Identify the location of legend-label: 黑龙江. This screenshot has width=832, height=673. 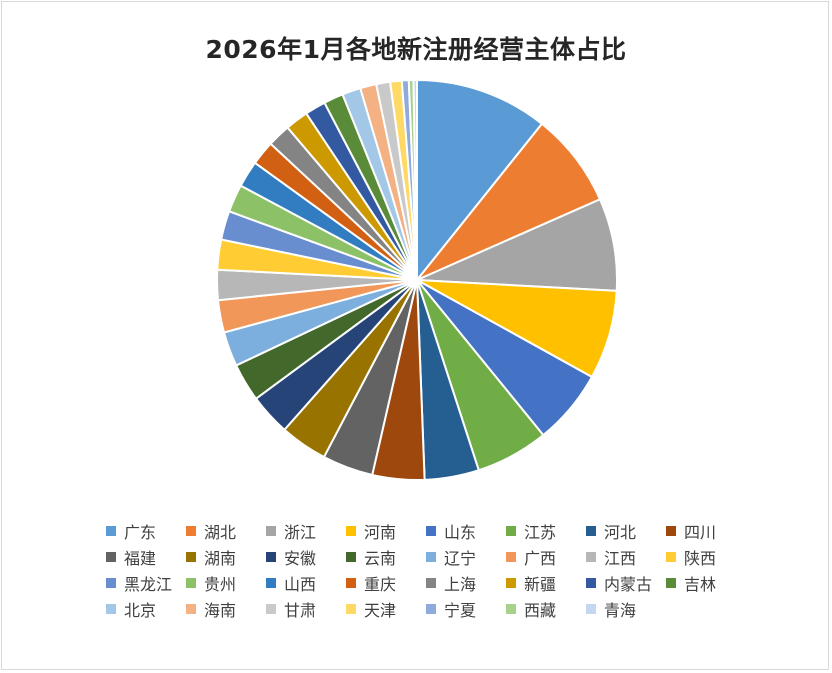
(148, 584).